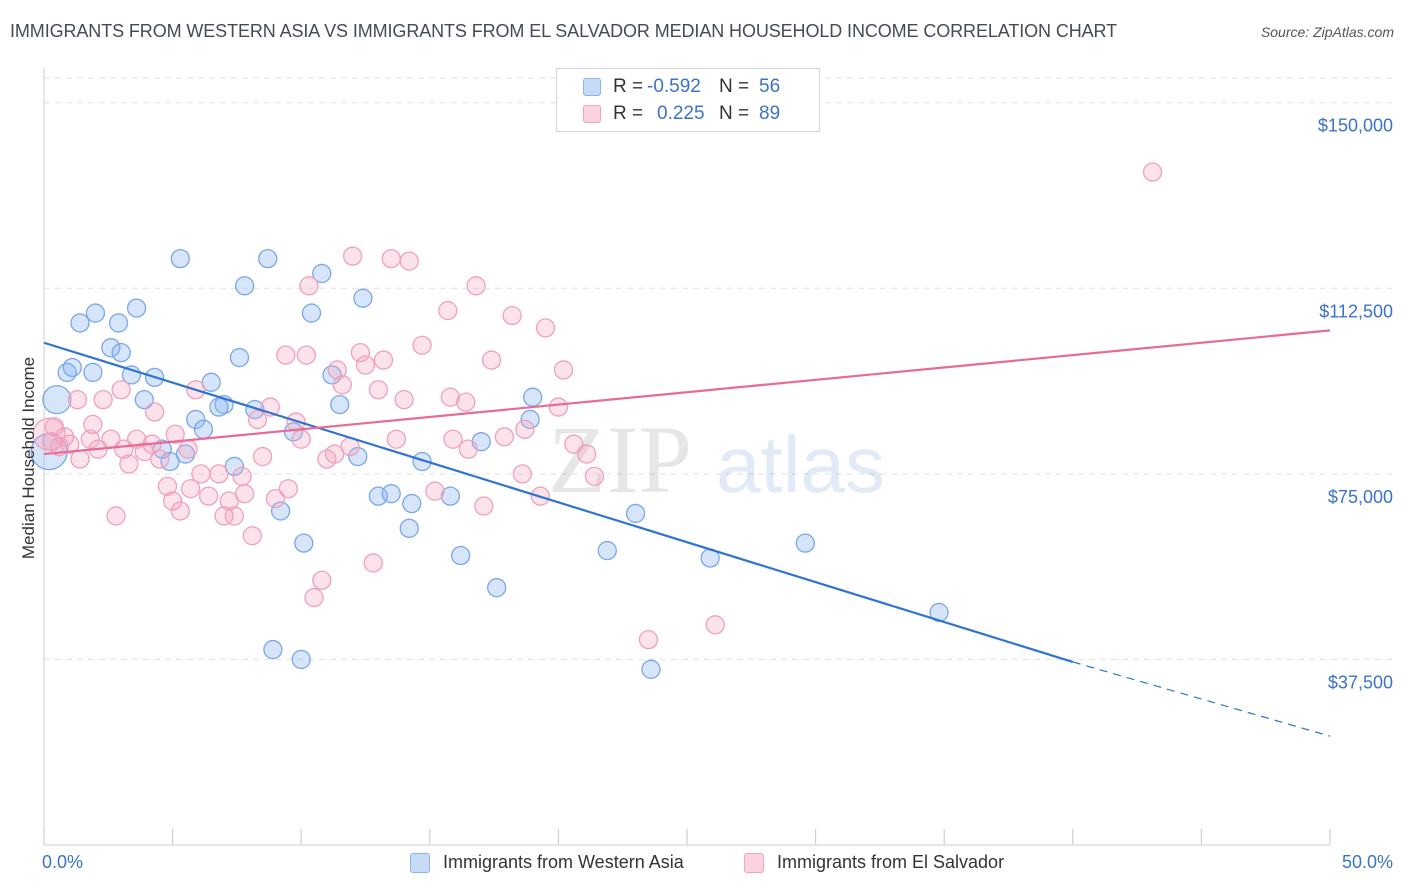 Image resolution: width=1406 pixels, height=892 pixels. What do you see at coordinates (674, 86) in the screenshot?
I see `legend-r-value: -0.592` at bounding box center [674, 86].